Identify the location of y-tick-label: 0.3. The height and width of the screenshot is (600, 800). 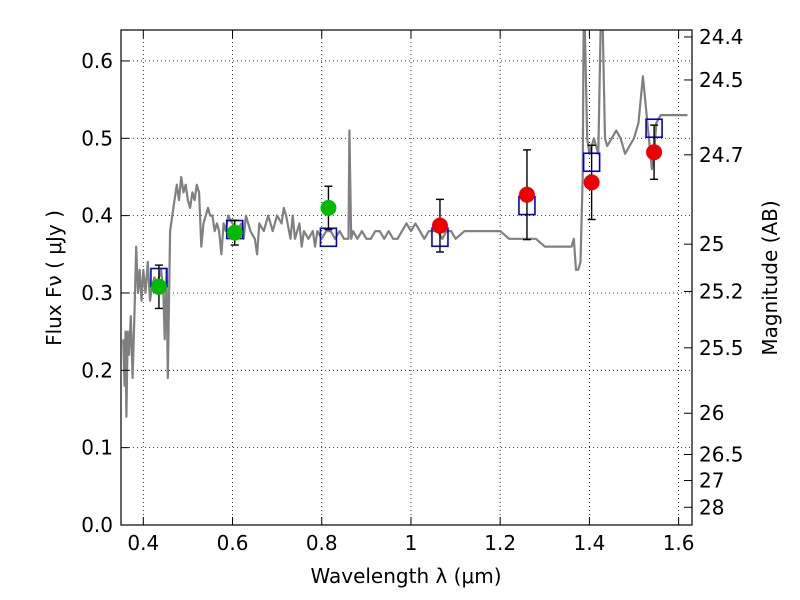
(97, 293).